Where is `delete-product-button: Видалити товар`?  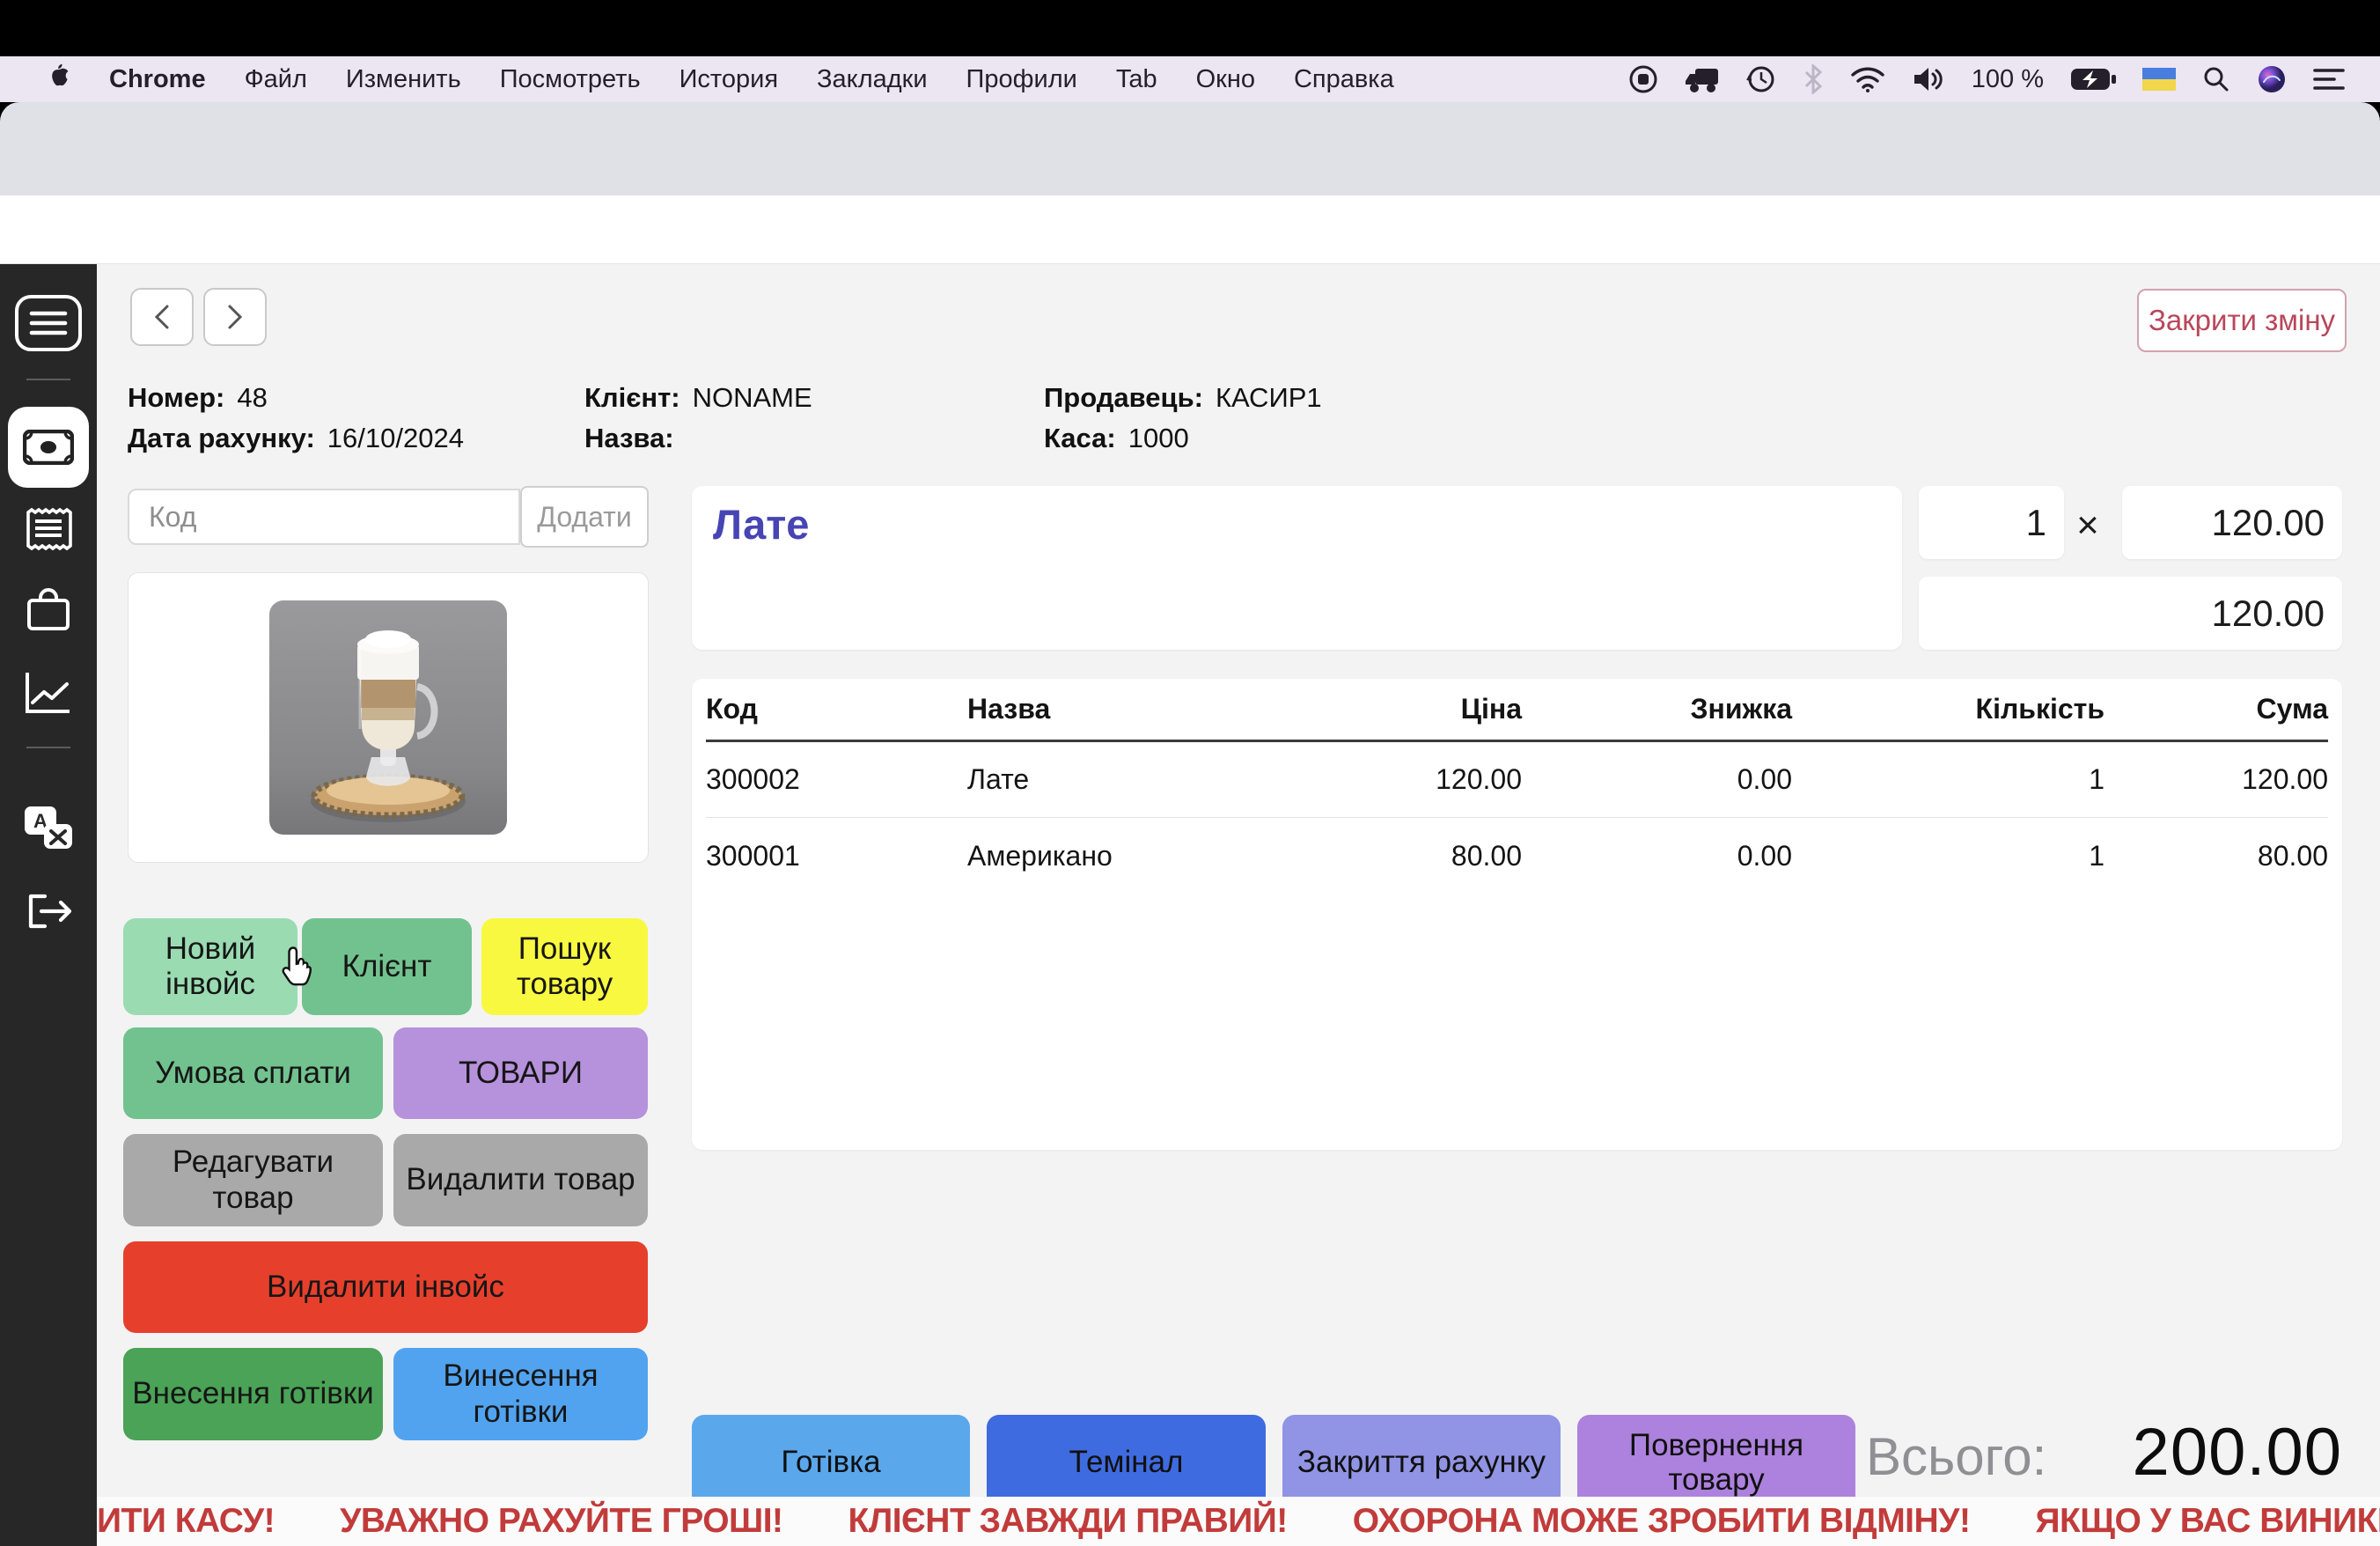 delete-product-button: Видалити товар is located at coordinates (520, 1180).